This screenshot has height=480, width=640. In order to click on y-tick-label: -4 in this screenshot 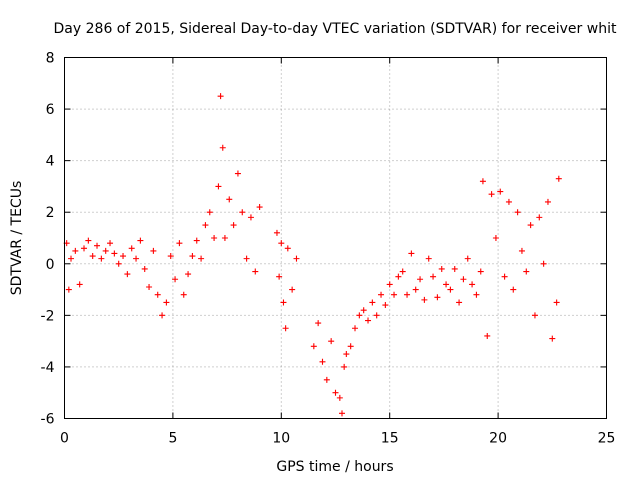, I will do `click(48, 368)`.